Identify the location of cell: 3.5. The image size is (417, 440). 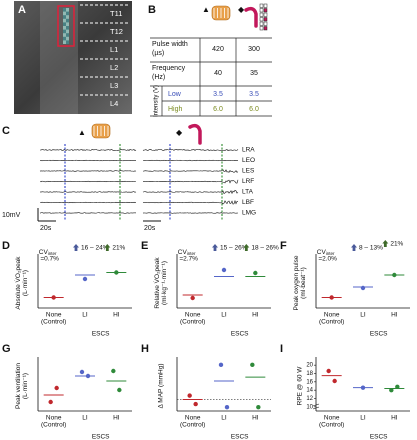
(254, 94).